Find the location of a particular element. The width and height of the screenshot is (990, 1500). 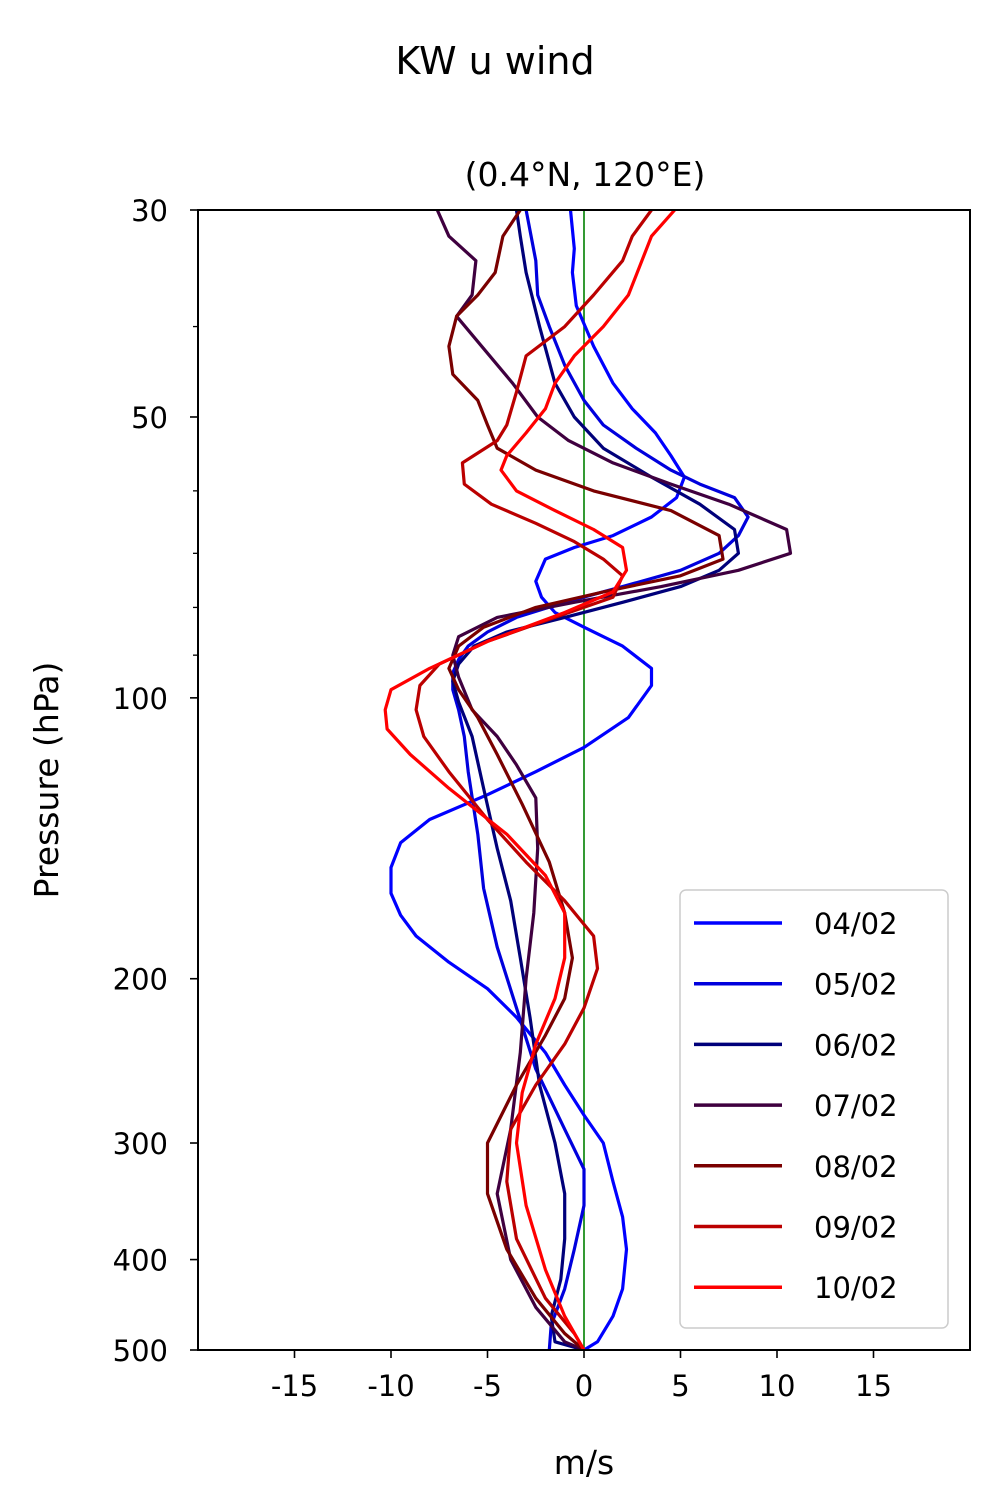

x-tick-label: -5 is located at coordinates (487, 1386).